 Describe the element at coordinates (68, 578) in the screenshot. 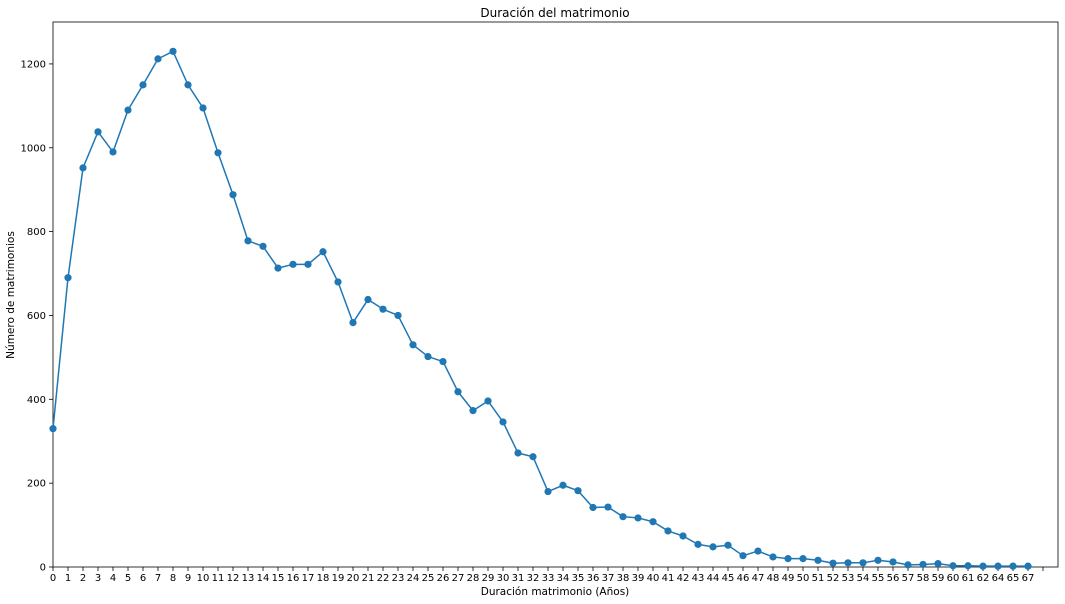

I see `x-tick-label: 1` at that location.